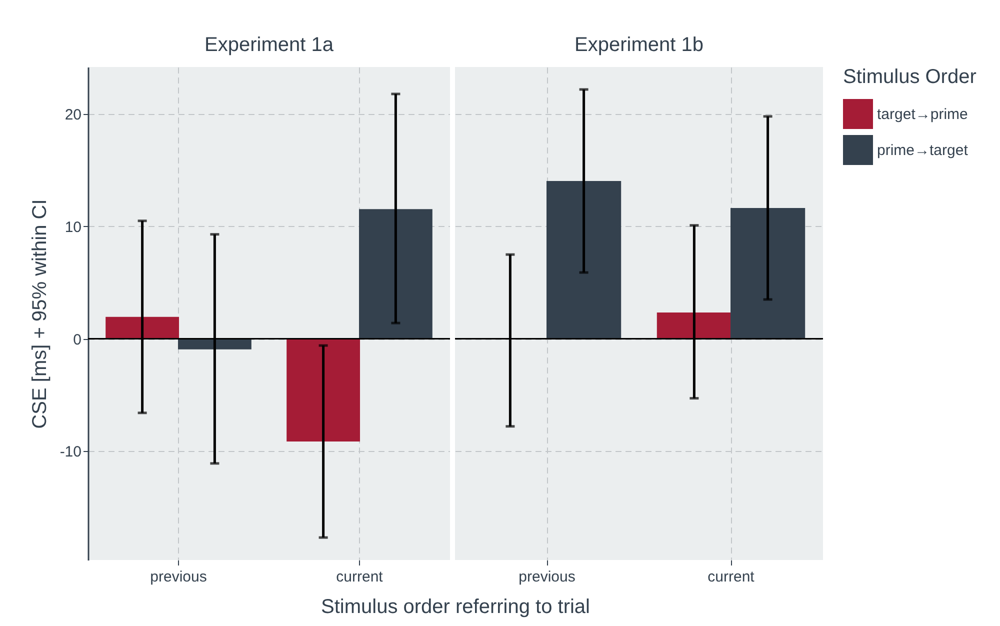 This screenshot has height=626, width=1000. I want to click on chart-title: Experiment 1a, so click(269, 45).